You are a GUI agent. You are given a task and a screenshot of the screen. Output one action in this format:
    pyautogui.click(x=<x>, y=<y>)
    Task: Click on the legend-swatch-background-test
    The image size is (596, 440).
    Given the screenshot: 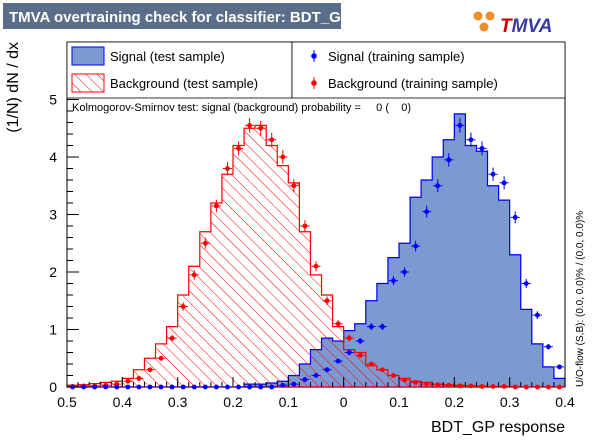 What is the action you would take?
    pyautogui.click(x=88, y=83)
    